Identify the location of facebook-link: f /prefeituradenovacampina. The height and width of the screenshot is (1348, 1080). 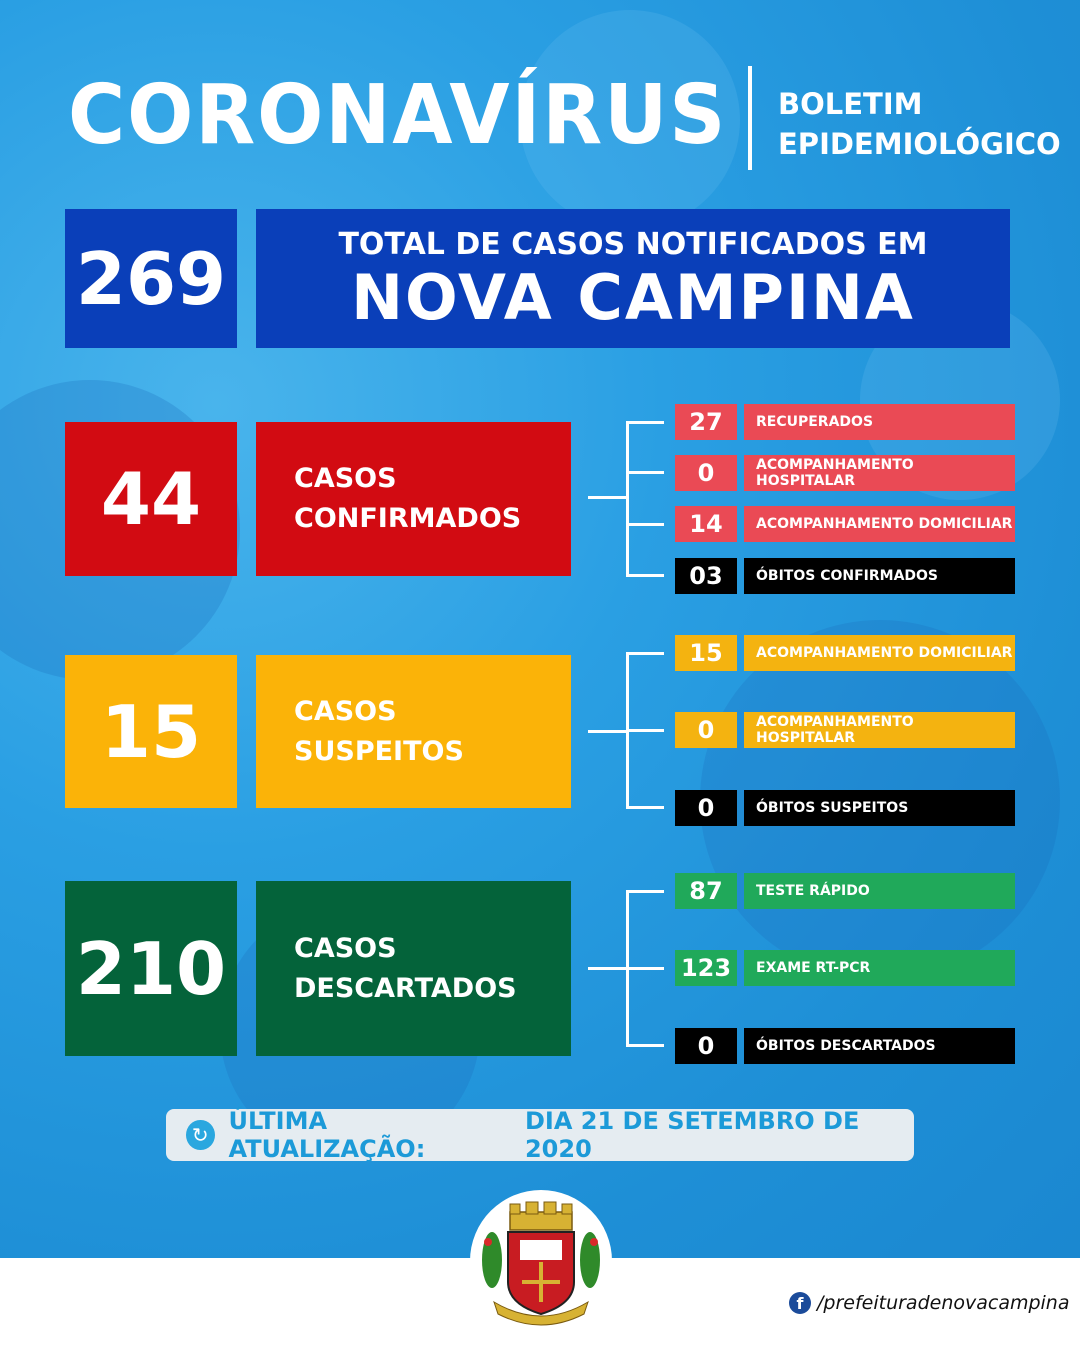
(929, 1303).